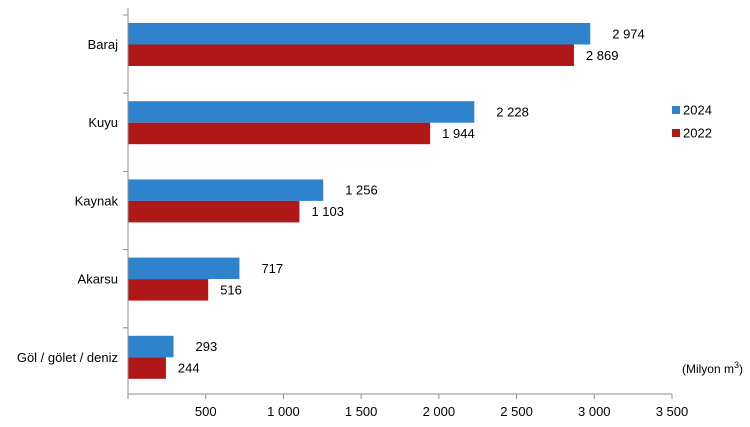  What do you see at coordinates (676, 110) in the screenshot?
I see `legend-swatch-2024` at bounding box center [676, 110].